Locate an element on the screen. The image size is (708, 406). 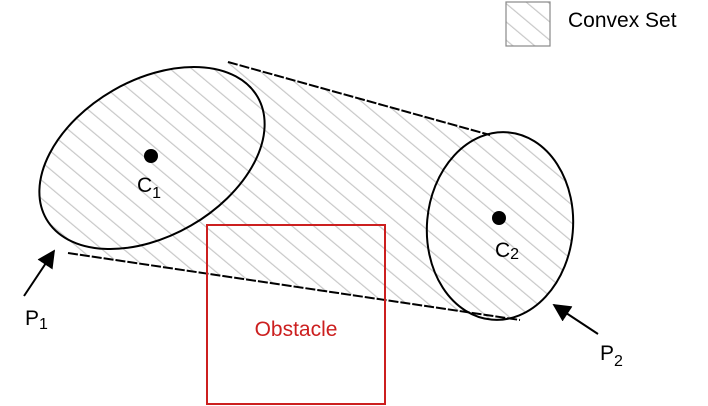
label-p1: P1 is located at coordinates (36, 320).